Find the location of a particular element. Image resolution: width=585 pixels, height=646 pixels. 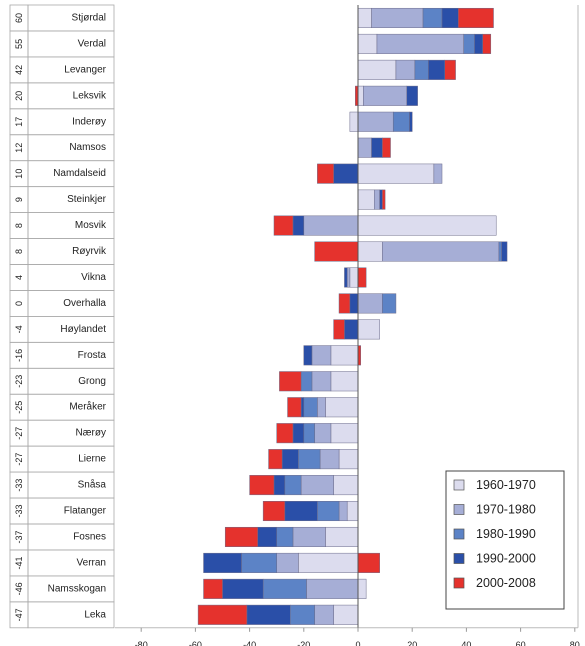

x-tick-label: 80 is located at coordinates (575, 643).